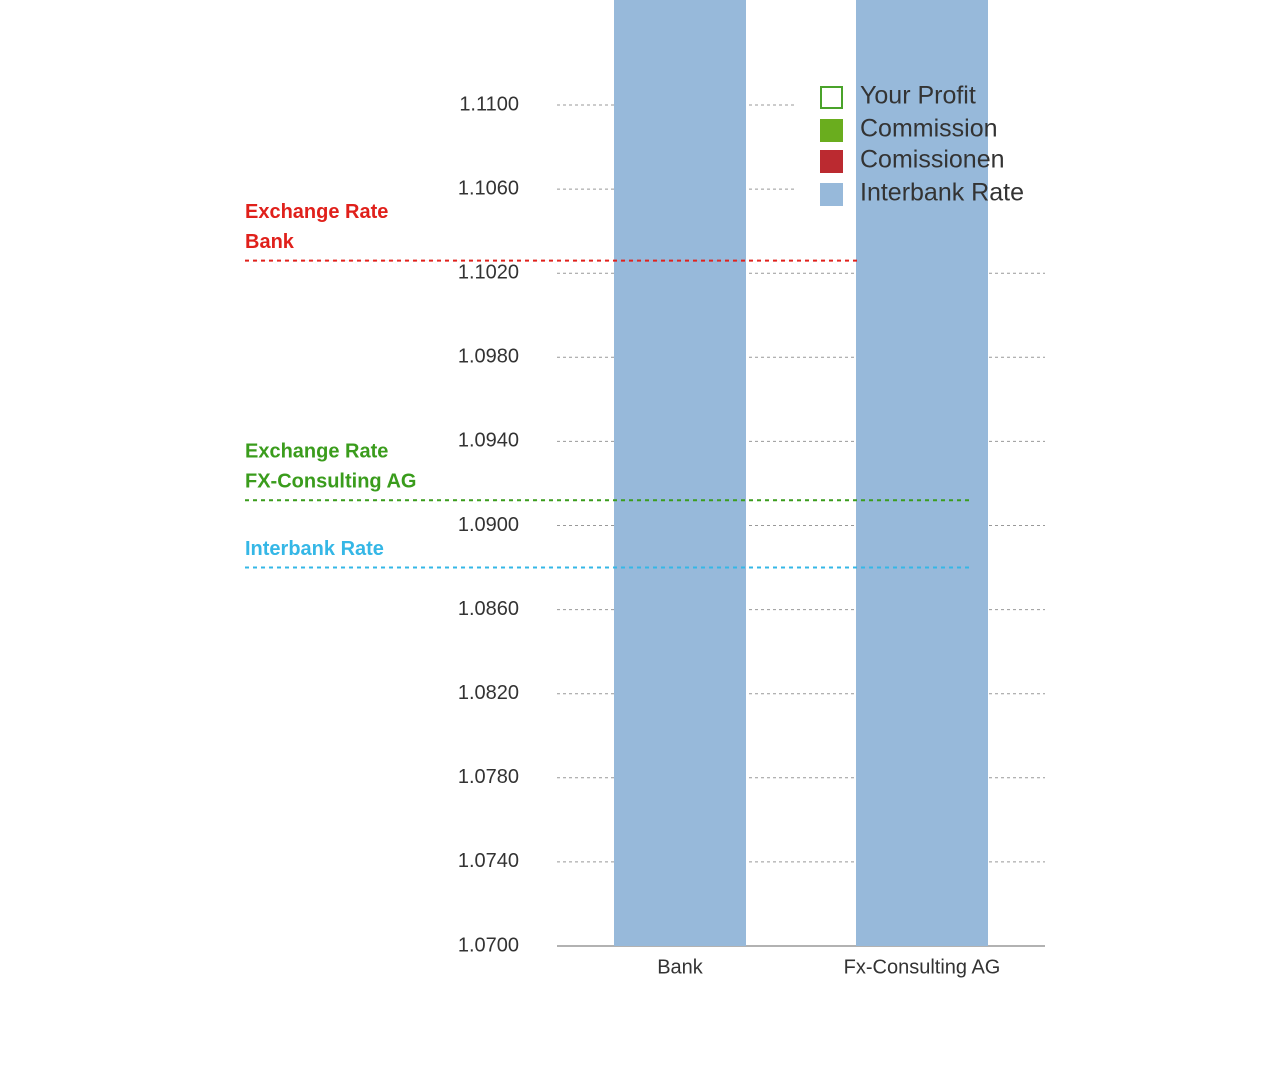 The height and width of the screenshot is (1080, 1280). Describe the element at coordinates (488, 525) in the screenshot. I see `y-tick-label: 1.0900` at that location.